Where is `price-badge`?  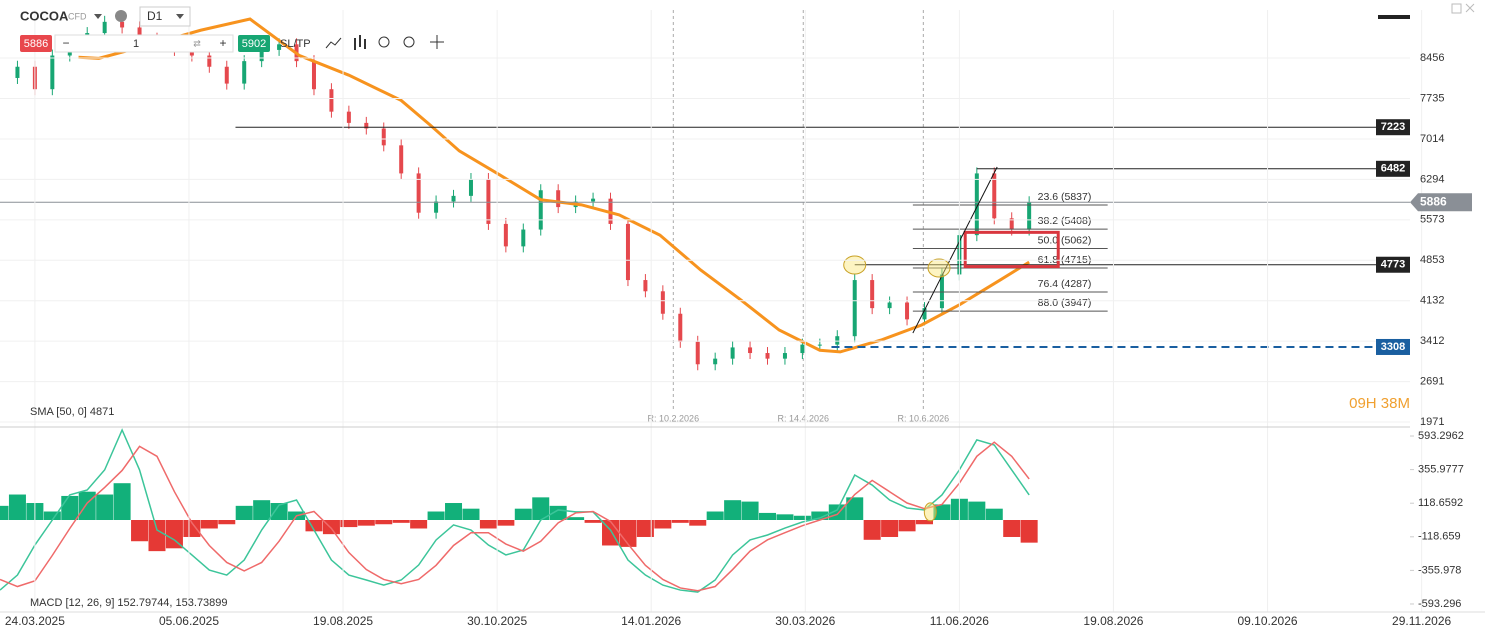 price-badge is located at coordinates (1441, 202).